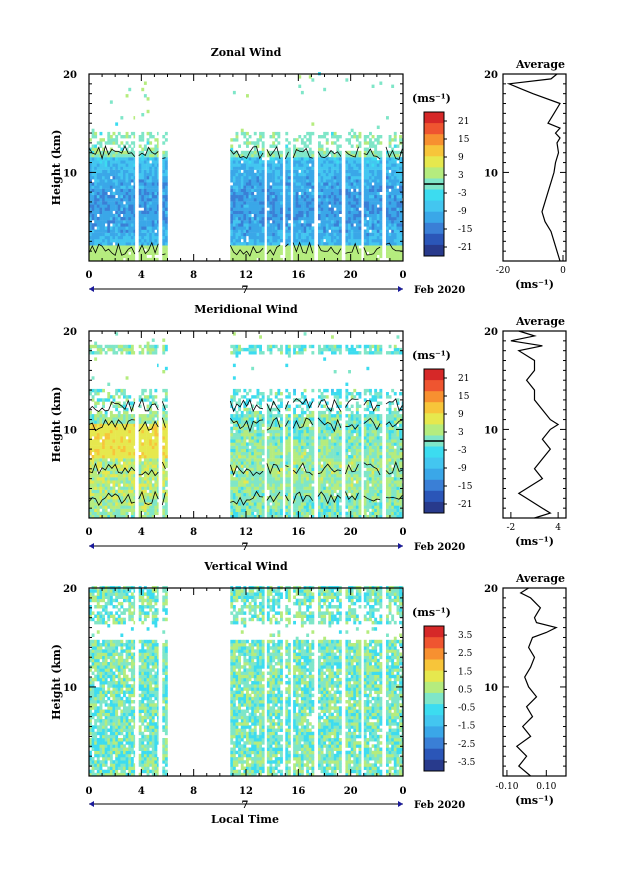 This screenshot has width=619, height=873. I want to click on contour-line, so click(329, 154).